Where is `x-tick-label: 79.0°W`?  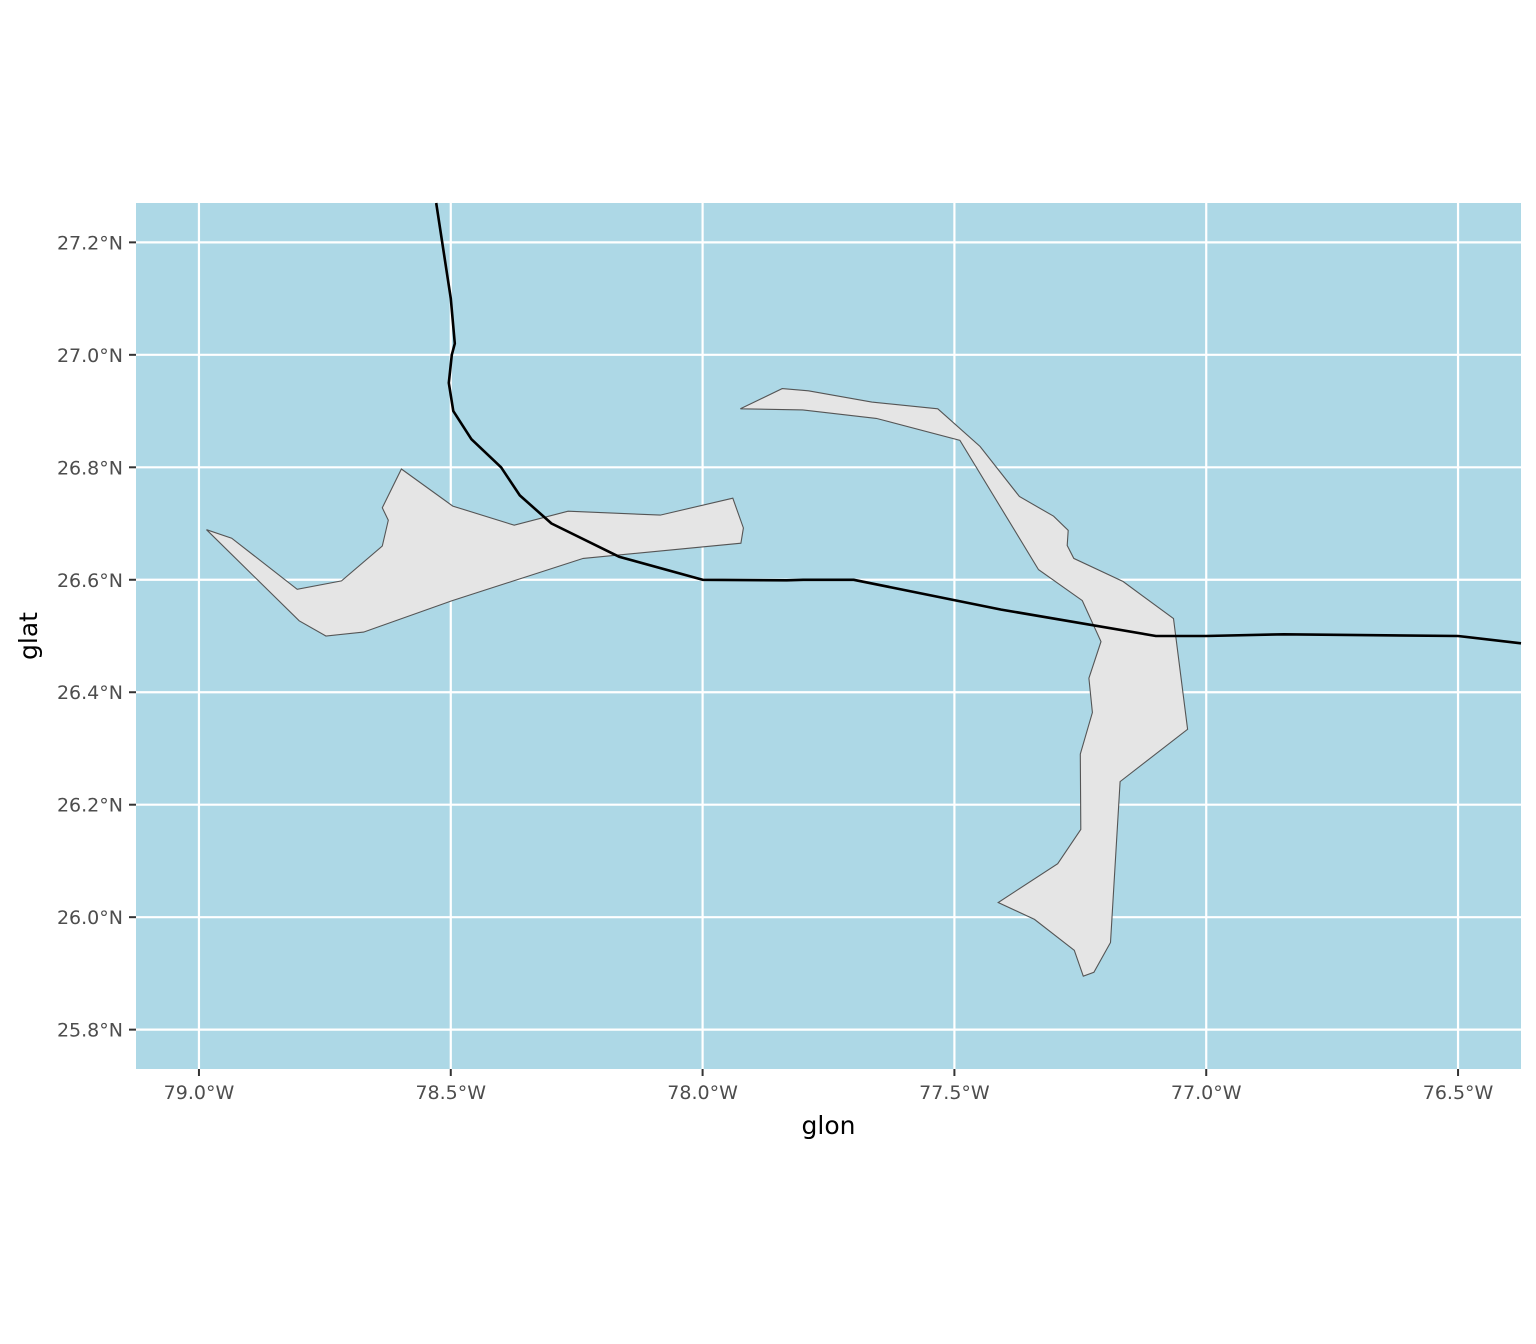 x-tick-label: 79.0°W is located at coordinates (199, 1093).